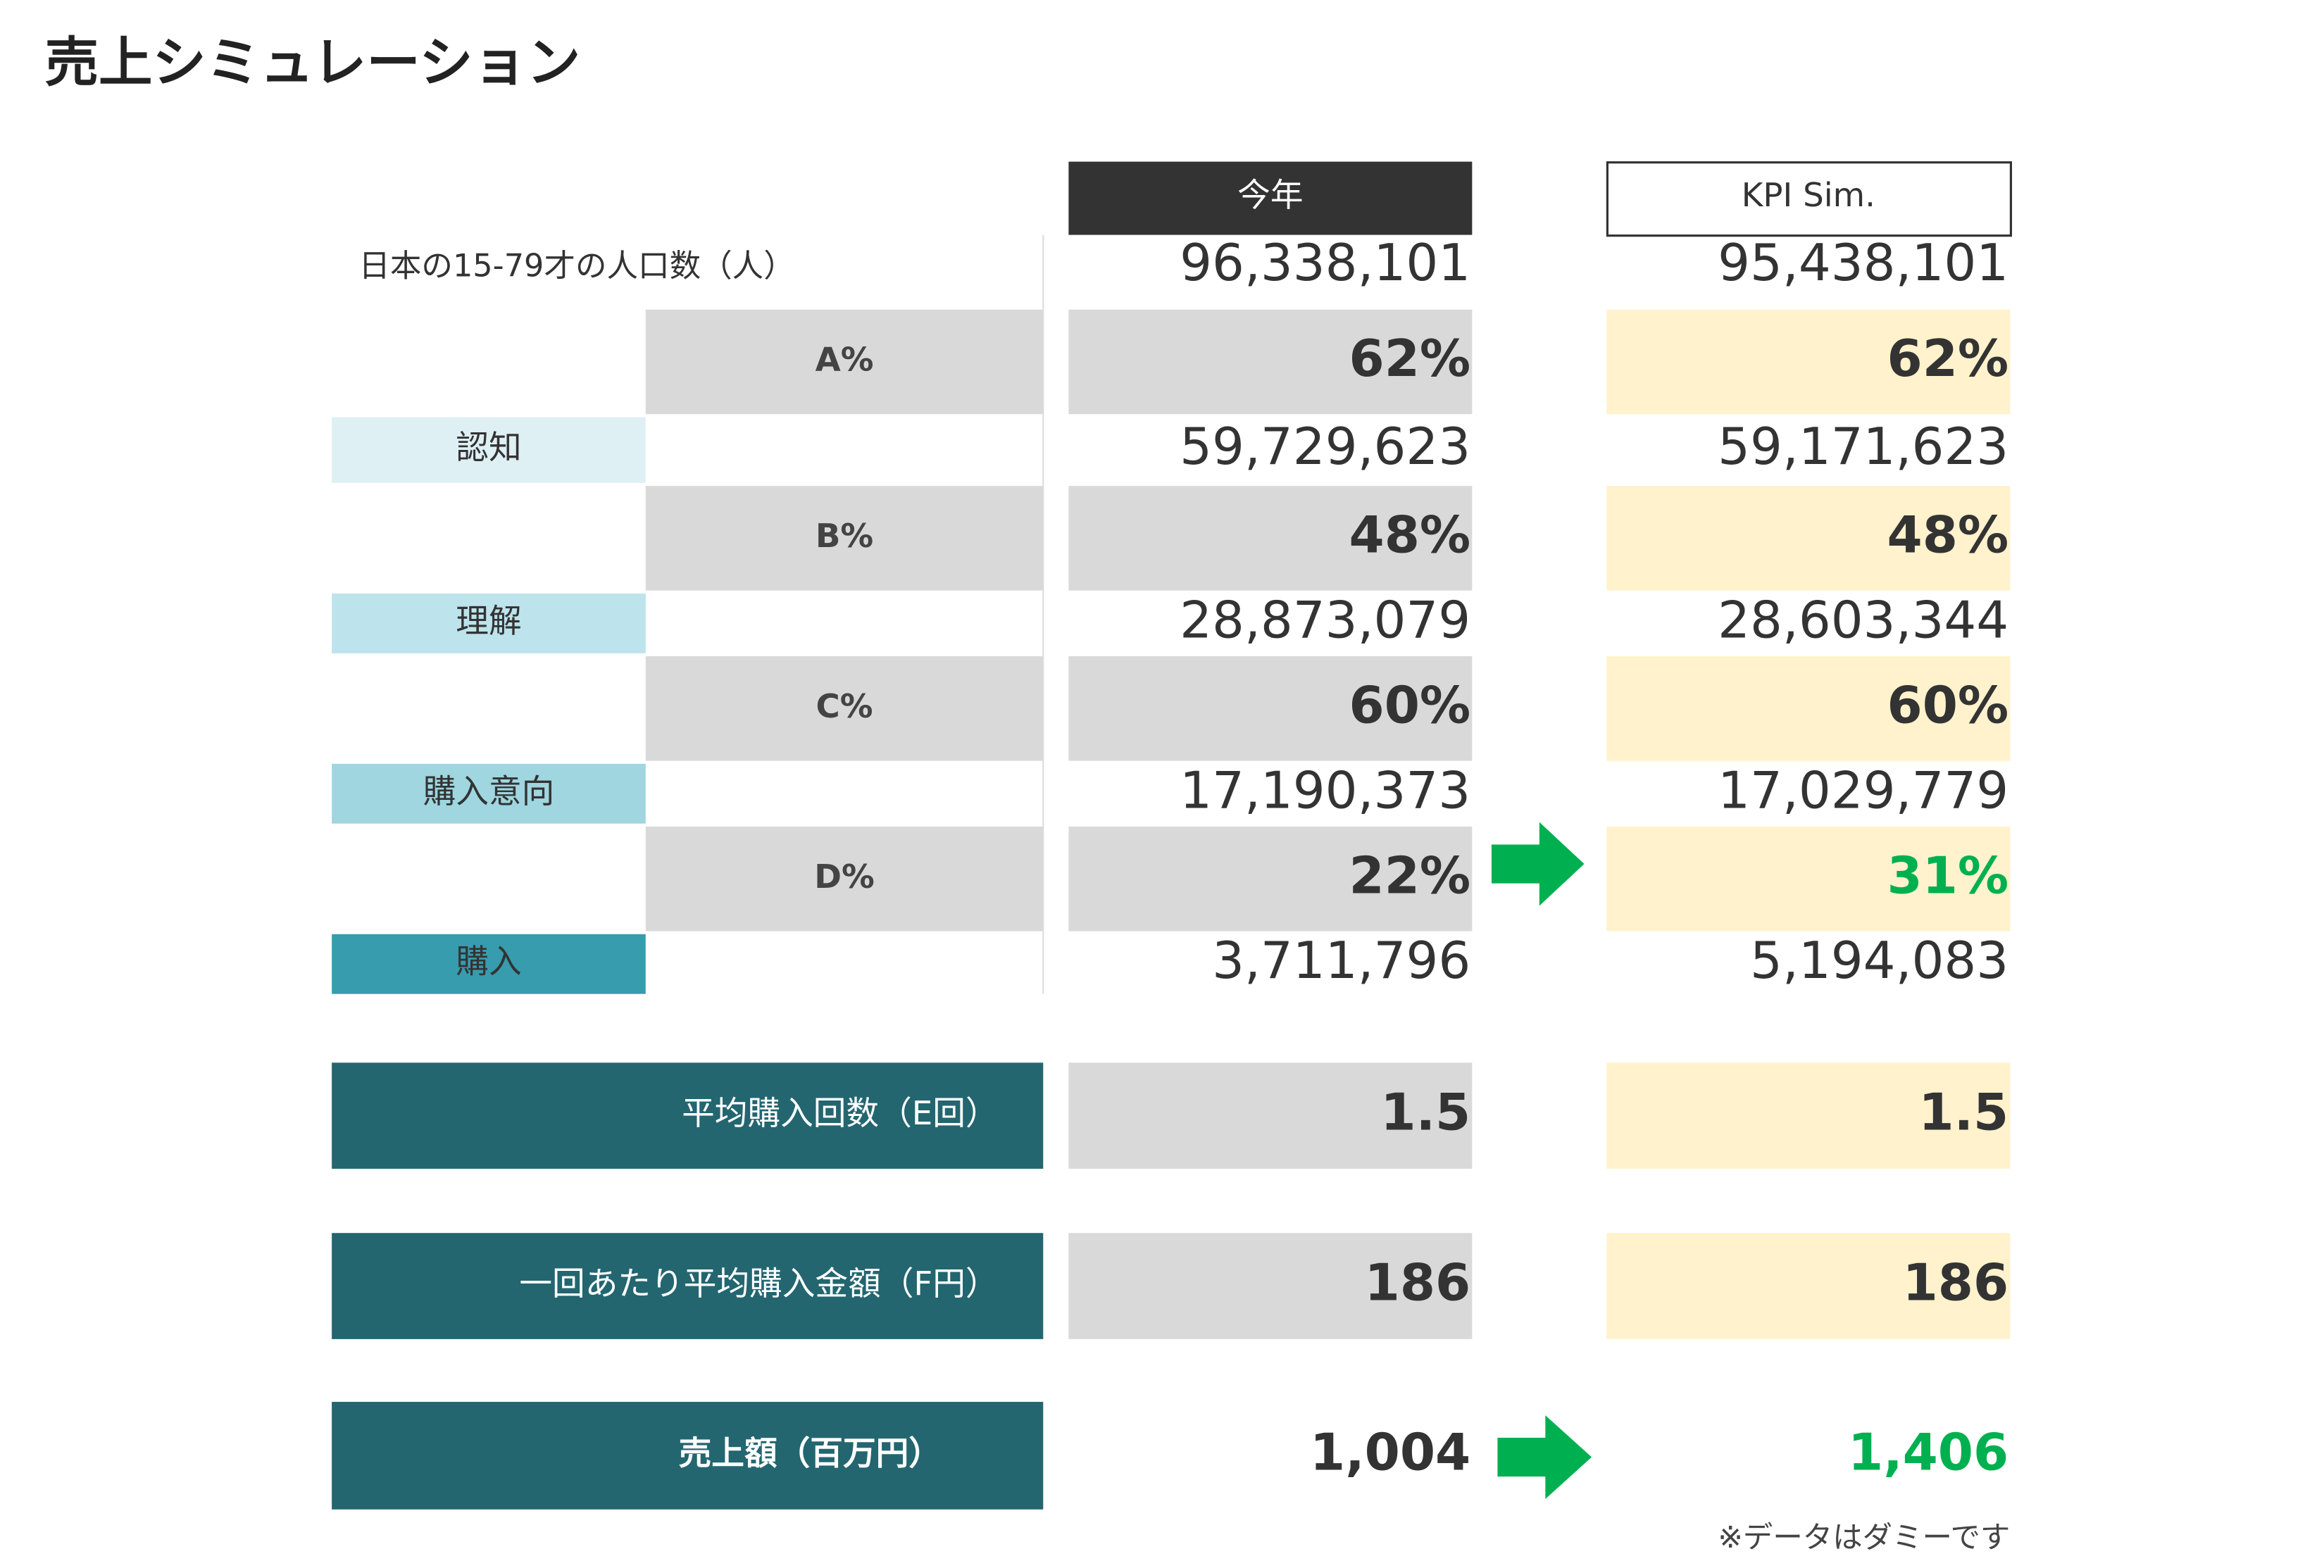 The height and width of the screenshot is (1568, 2324). What do you see at coordinates (1928, 1452) in the screenshot?
I see `sim-value: 1,406` at bounding box center [1928, 1452].